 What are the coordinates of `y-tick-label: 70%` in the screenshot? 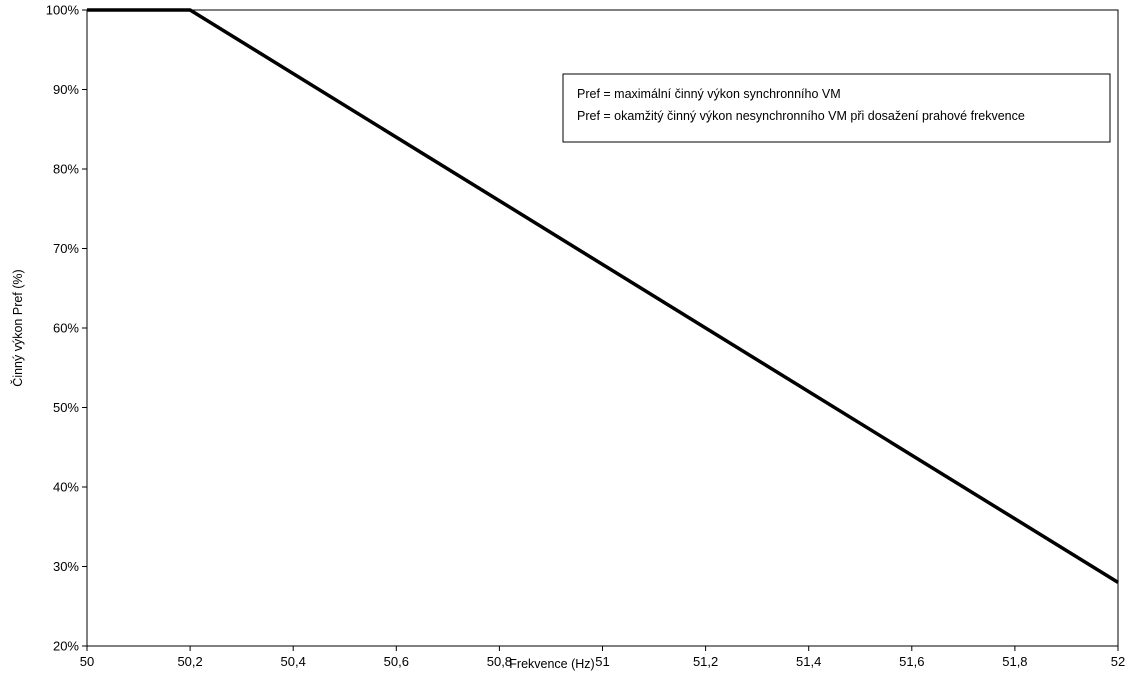 It's located at (66, 248).